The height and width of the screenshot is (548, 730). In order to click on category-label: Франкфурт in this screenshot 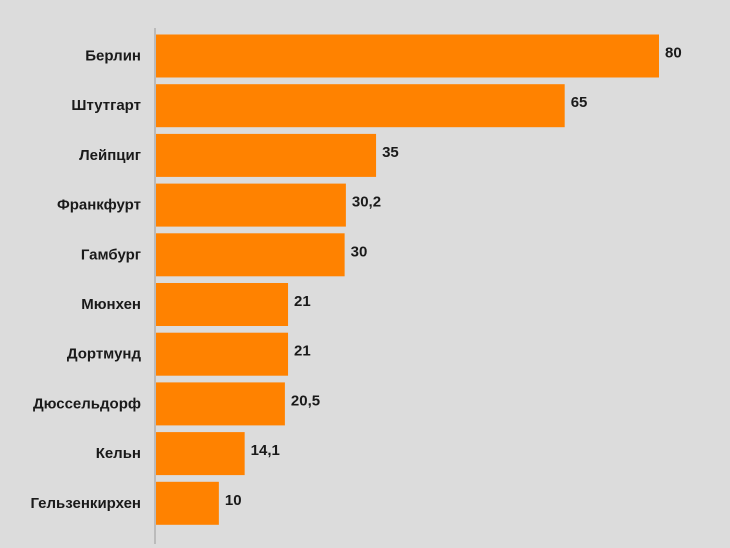, I will do `click(99, 205)`.